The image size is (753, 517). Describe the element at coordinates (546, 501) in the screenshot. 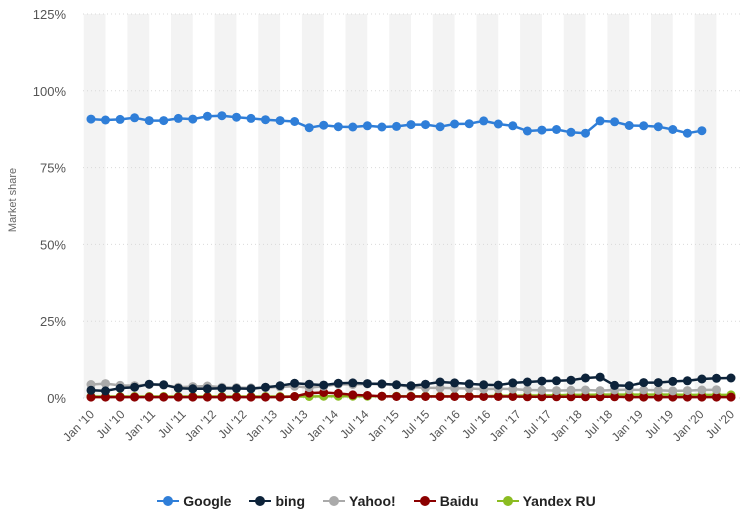

I see `legend-item-yandex-ru: Yandex RU` at that location.